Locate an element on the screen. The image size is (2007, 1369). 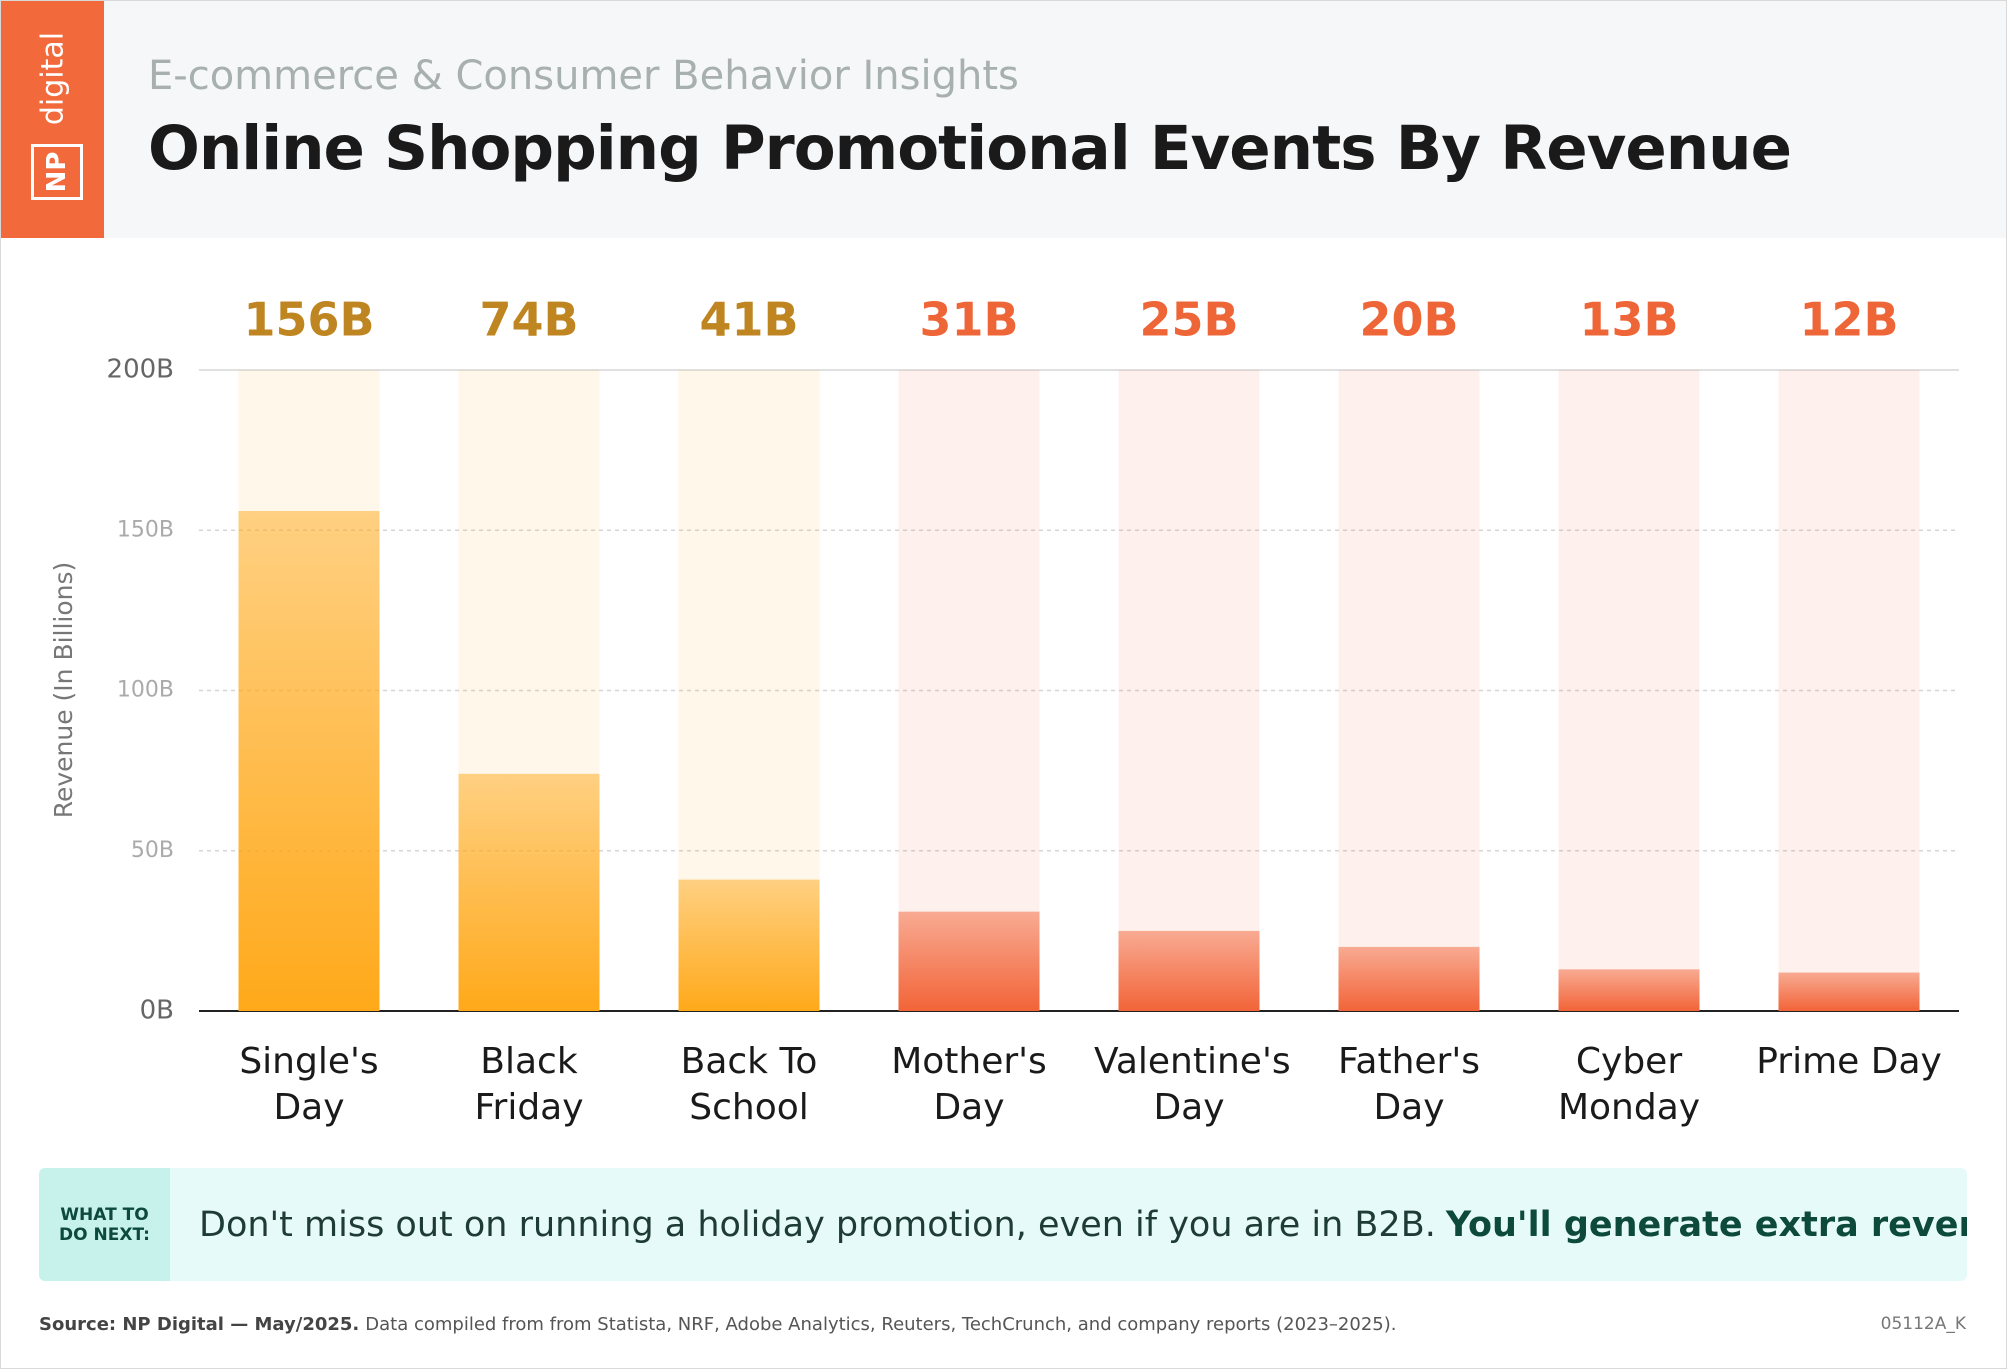
x-tick-label: Back To School is located at coordinates (749, 1084).